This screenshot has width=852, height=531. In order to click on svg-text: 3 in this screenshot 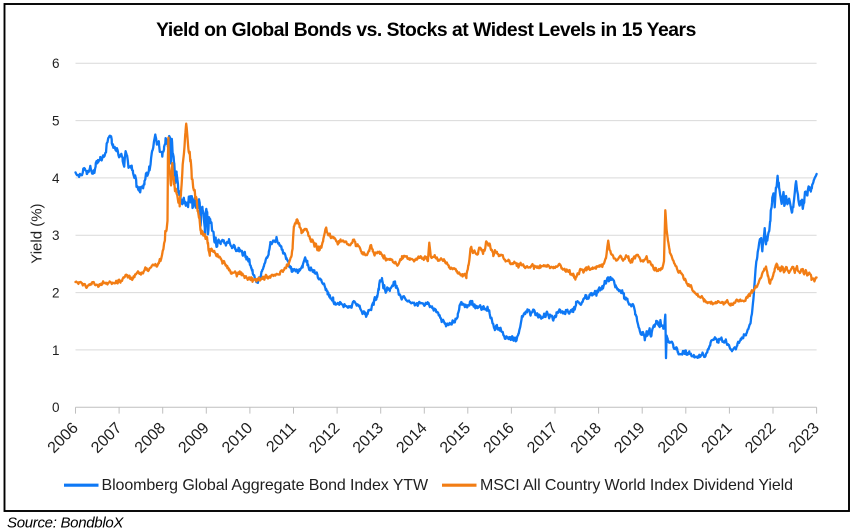, I will do `click(56, 235)`.